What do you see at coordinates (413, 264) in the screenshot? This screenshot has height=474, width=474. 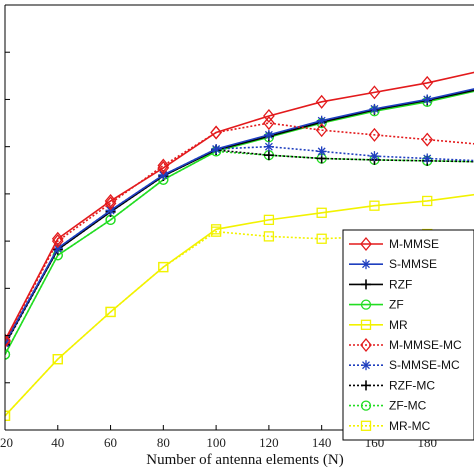 I see `legend-label: S-MMSE` at bounding box center [413, 264].